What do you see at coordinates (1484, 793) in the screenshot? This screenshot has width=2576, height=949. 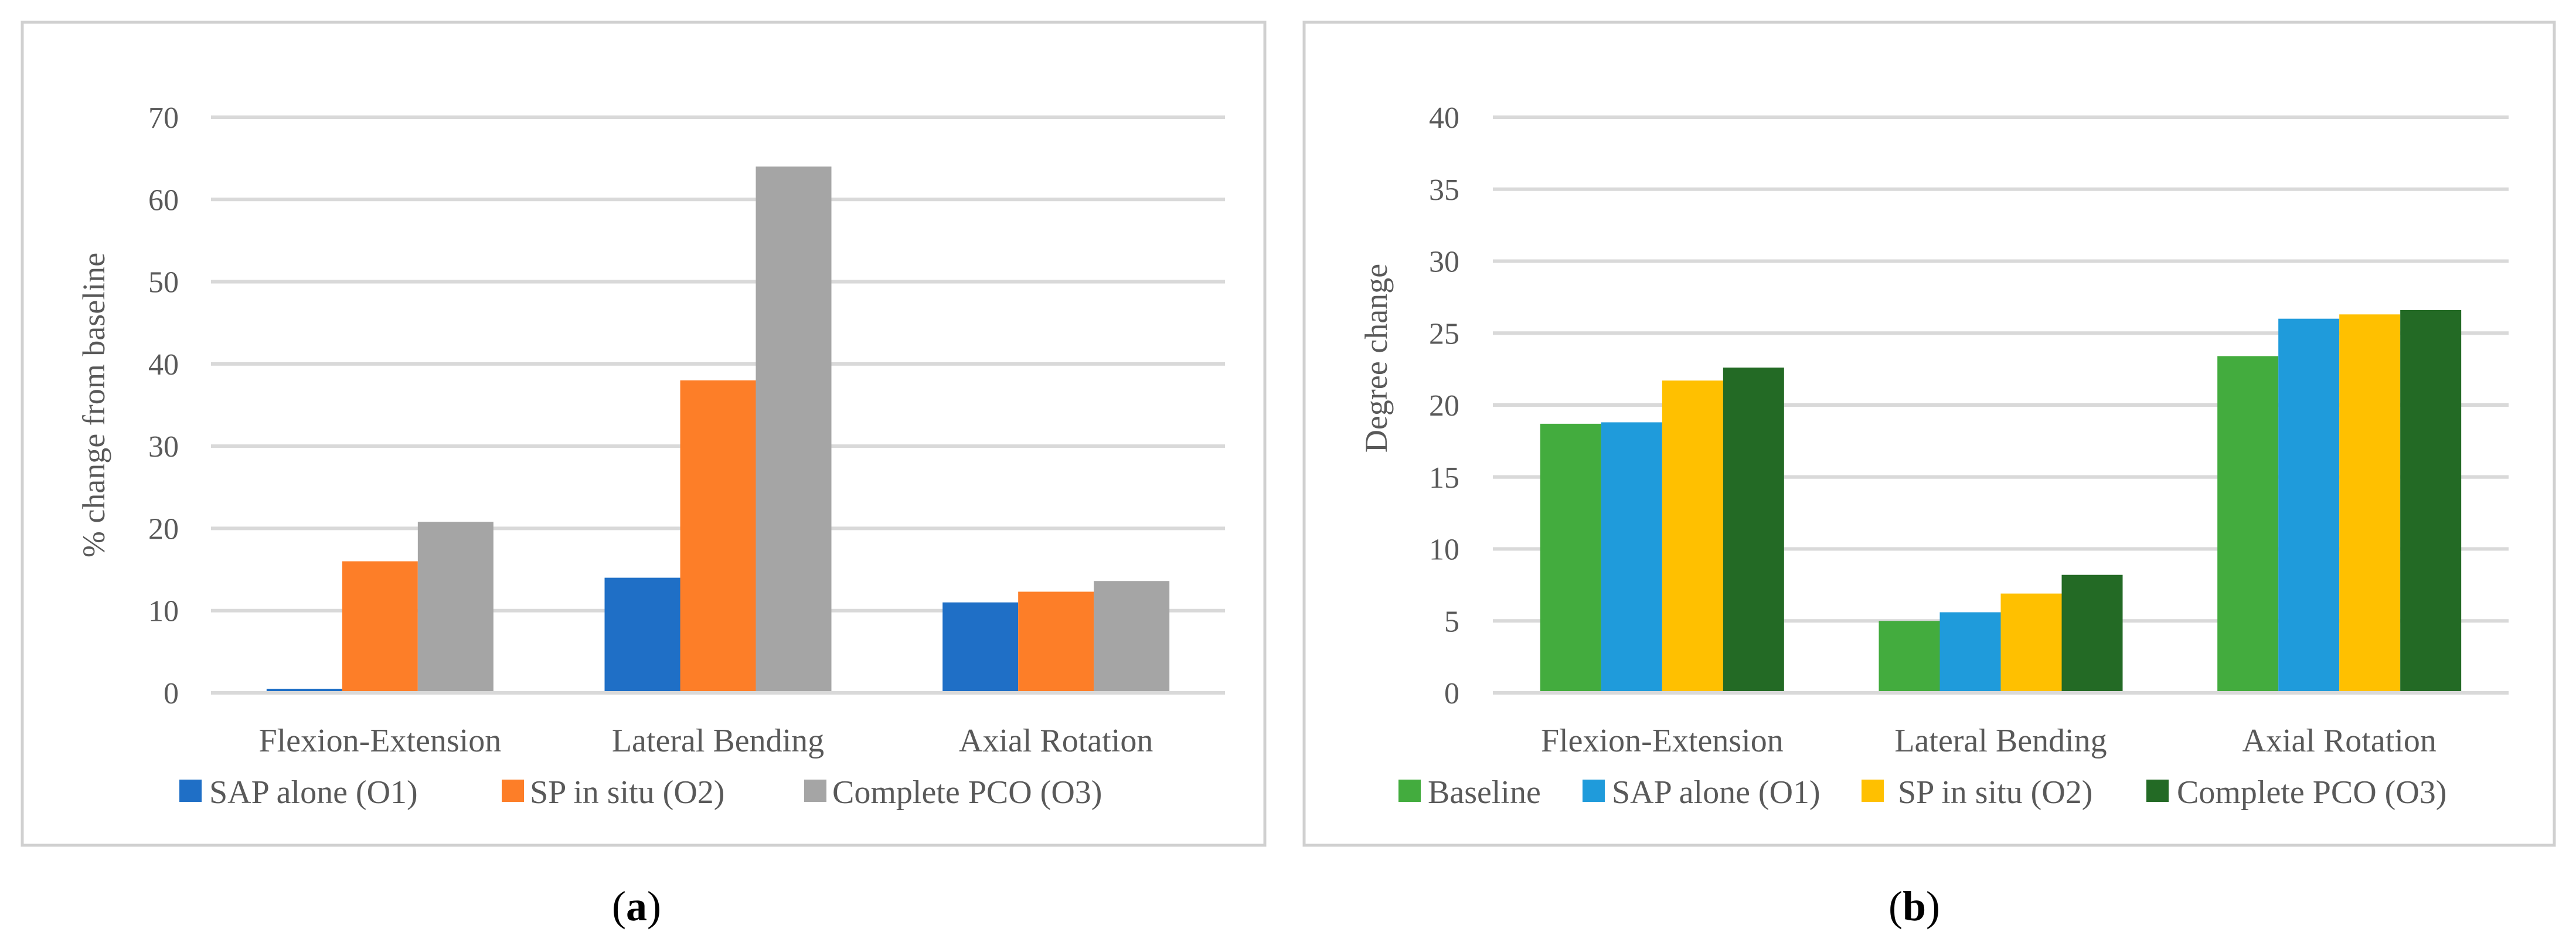 I see `legend-label: Baseline` at bounding box center [1484, 793].